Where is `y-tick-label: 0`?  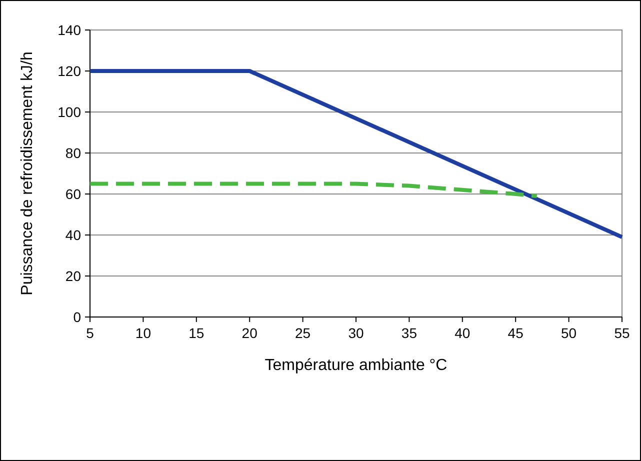 y-tick-label: 0 is located at coordinates (77, 316).